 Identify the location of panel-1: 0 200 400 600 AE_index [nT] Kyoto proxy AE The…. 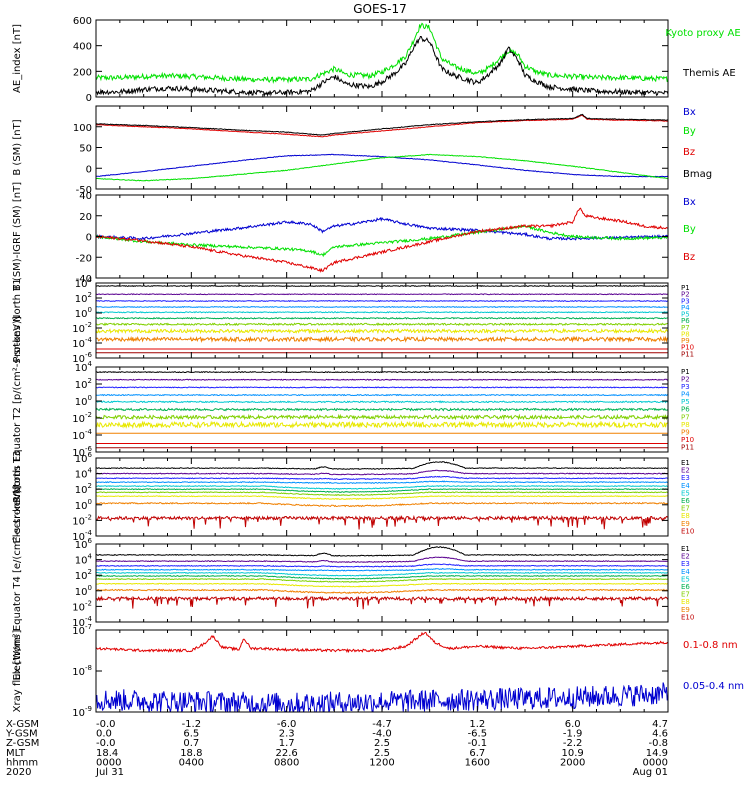
(376, 60).